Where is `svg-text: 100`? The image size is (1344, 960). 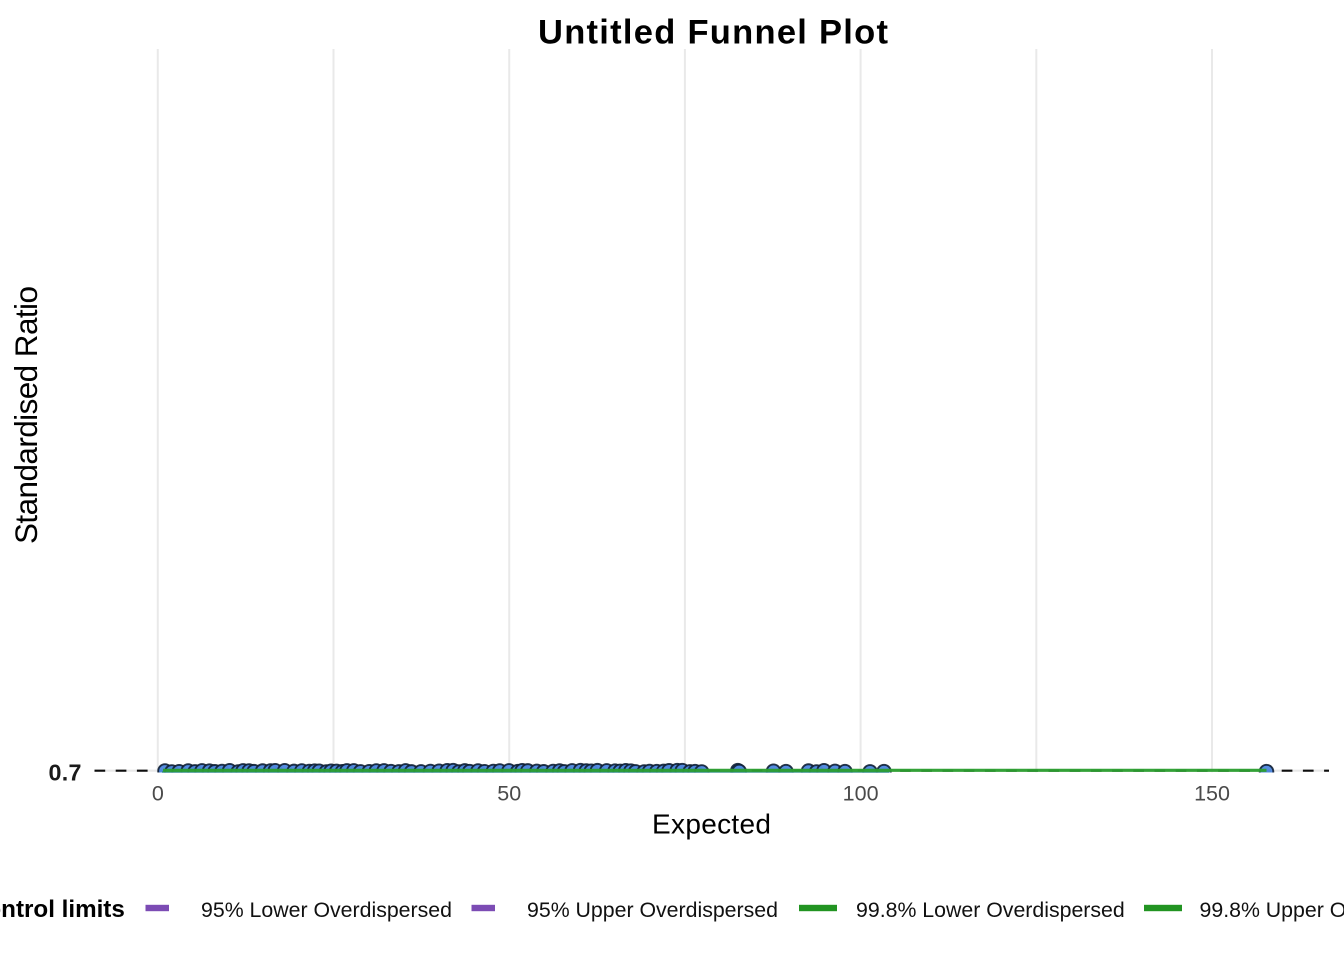 svg-text: 100 is located at coordinates (861, 794).